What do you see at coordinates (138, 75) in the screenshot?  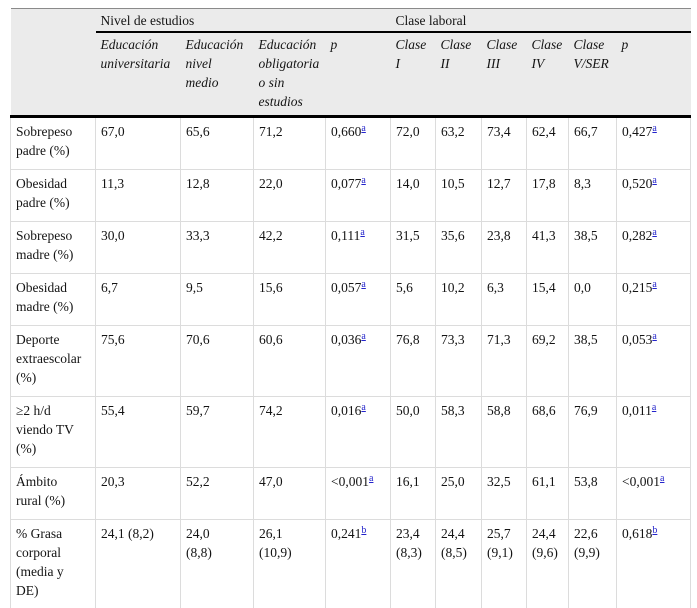 I see `column-header-educacion-universitaria: Educación universitaria` at bounding box center [138, 75].